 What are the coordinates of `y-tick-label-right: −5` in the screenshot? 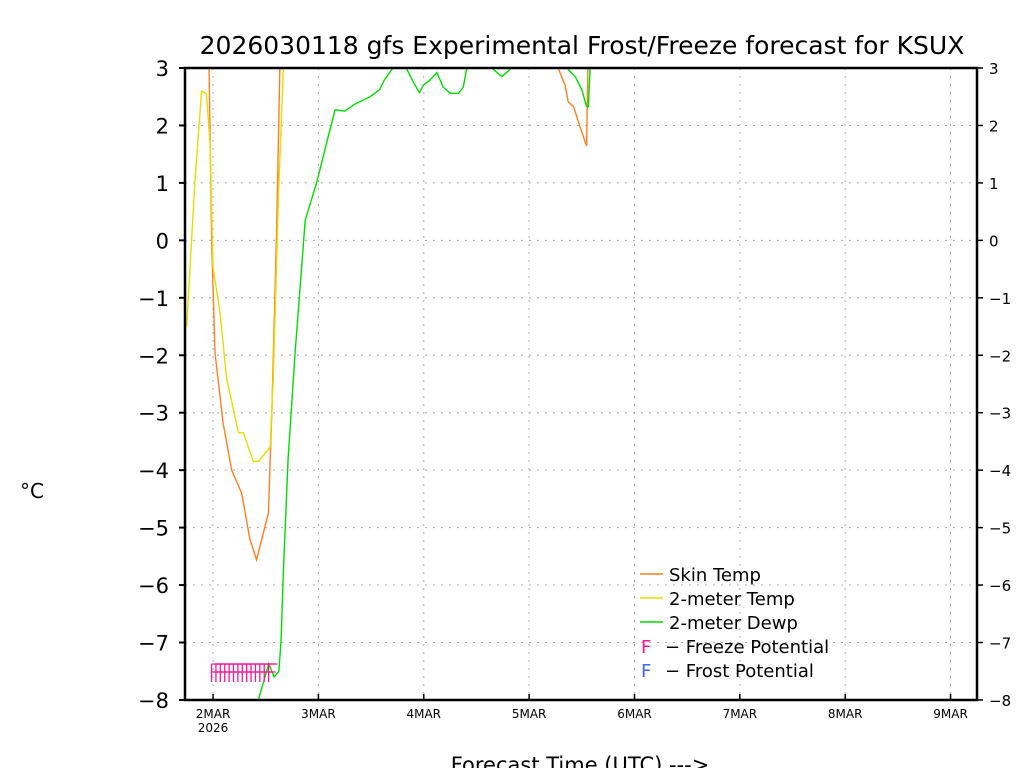 It's located at (1000, 529).